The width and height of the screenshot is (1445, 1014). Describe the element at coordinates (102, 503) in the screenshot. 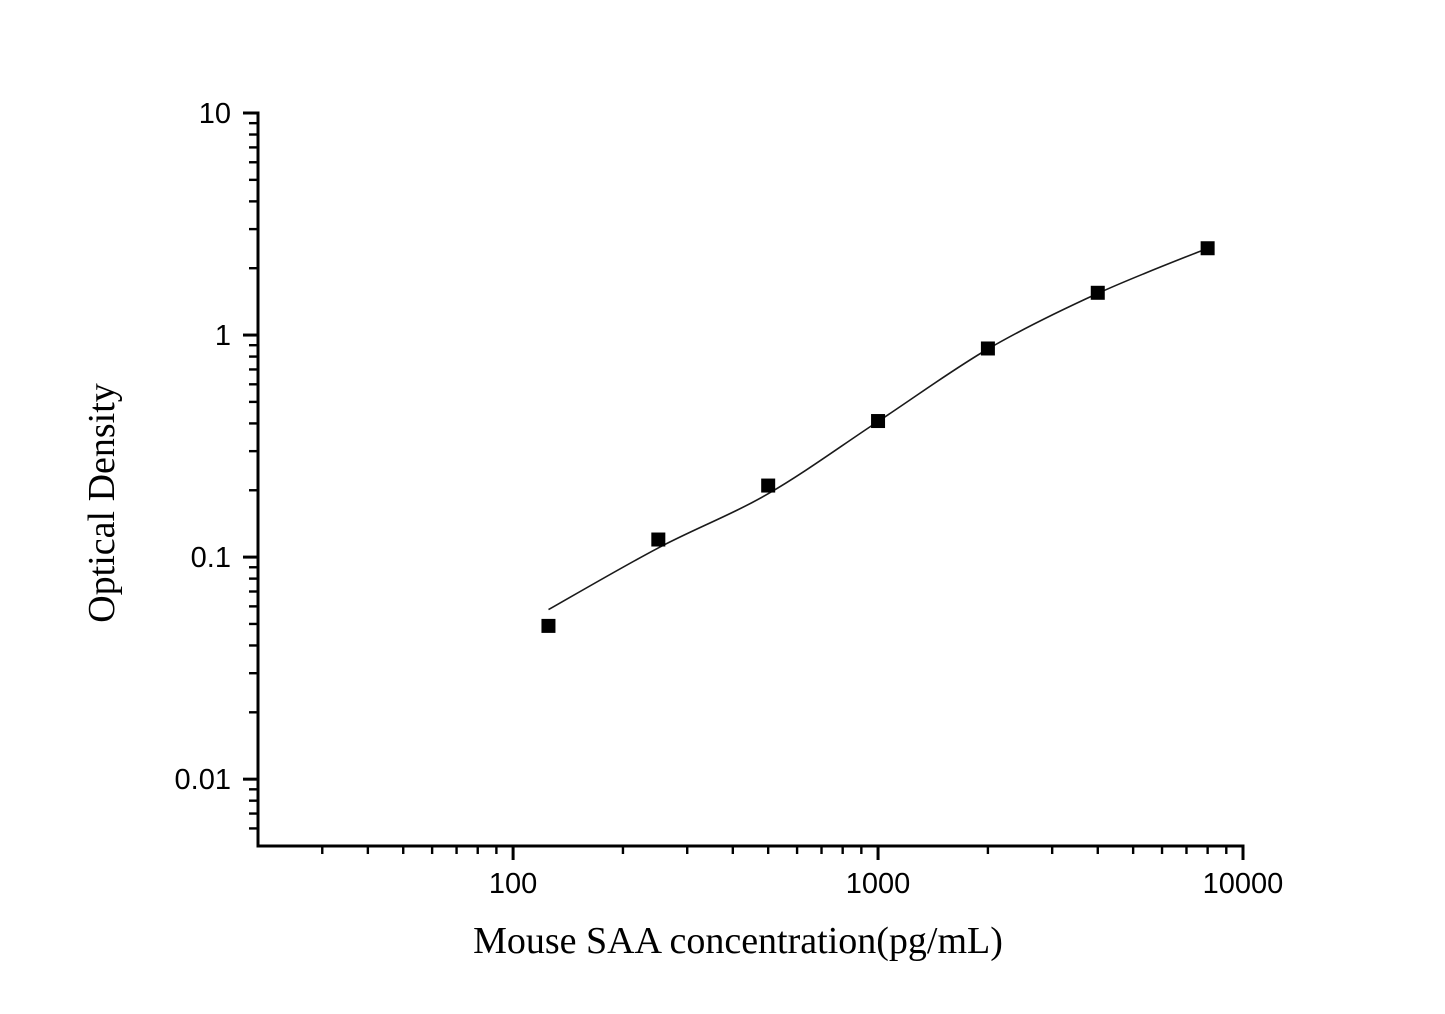

I see `y-axis-title: Optical Density` at that location.